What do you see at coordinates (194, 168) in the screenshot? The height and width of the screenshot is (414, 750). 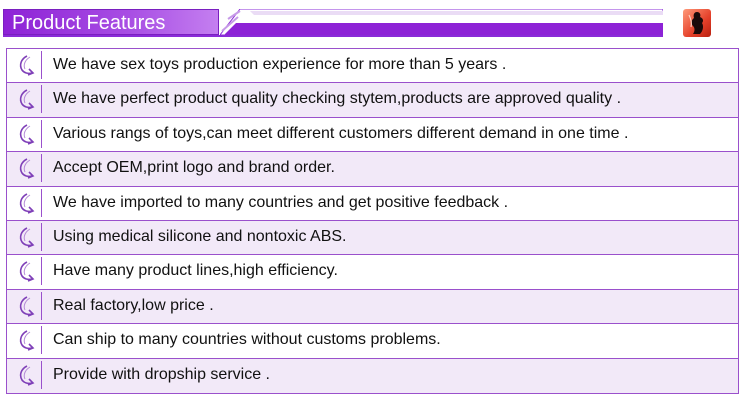 I see `feature-text: Accept OEM,print logo and brand order.` at bounding box center [194, 168].